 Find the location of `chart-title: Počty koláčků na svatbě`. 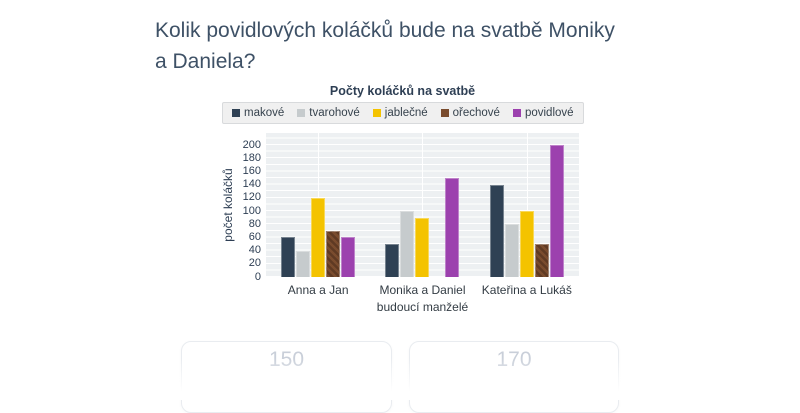

chart-title: Počty koláčků na svatbě is located at coordinates (402, 91).